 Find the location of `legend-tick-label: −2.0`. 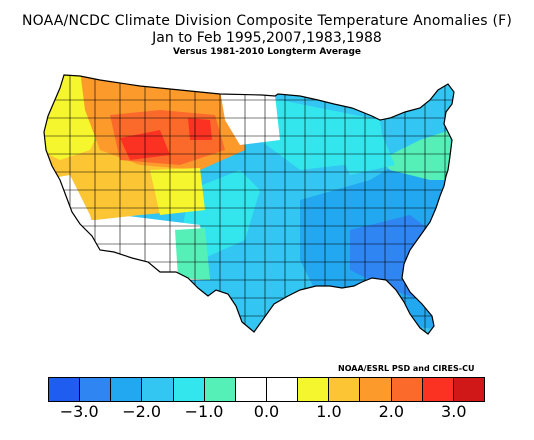

legend-tick-label: −2.0 is located at coordinates (142, 411).